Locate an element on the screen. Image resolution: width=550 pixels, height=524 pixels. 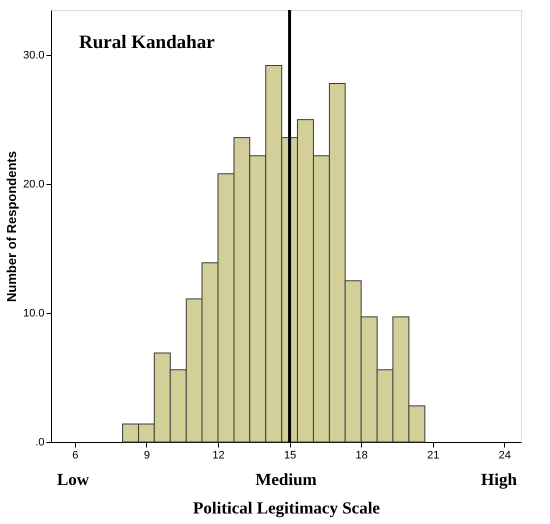
y-tick-label: 10.0 is located at coordinates (33, 314).